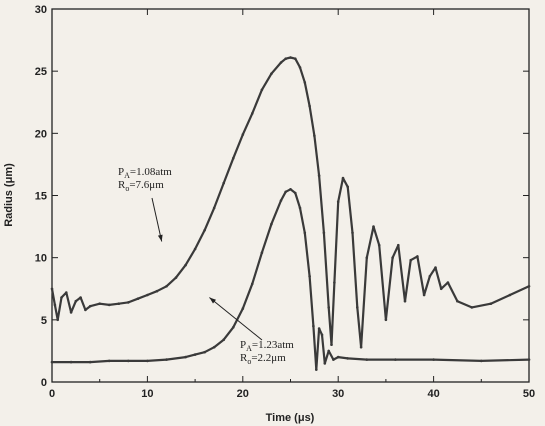 The height and width of the screenshot is (426, 545). What do you see at coordinates (160, 238) in the screenshot?
I see `annotation-arrowhead` at bounding box center [160, 238].